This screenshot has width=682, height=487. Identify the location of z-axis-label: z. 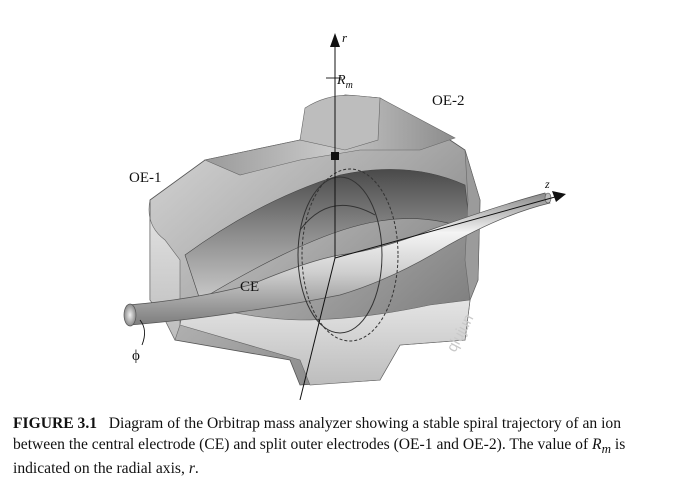
(547, 184).